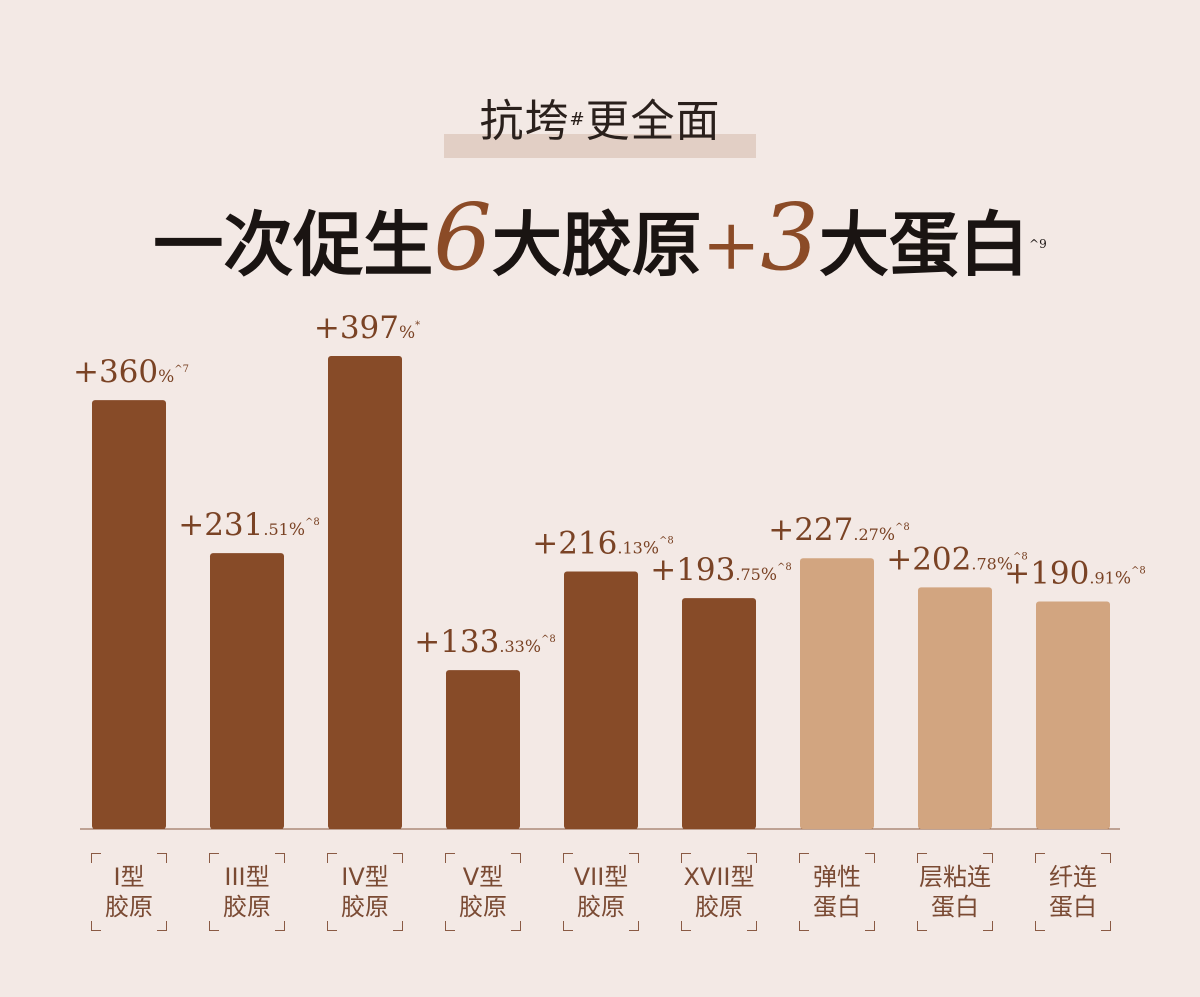 The image size is (1200, 997). I want to click on headline-footnote: ^9, so click(1038, 244).